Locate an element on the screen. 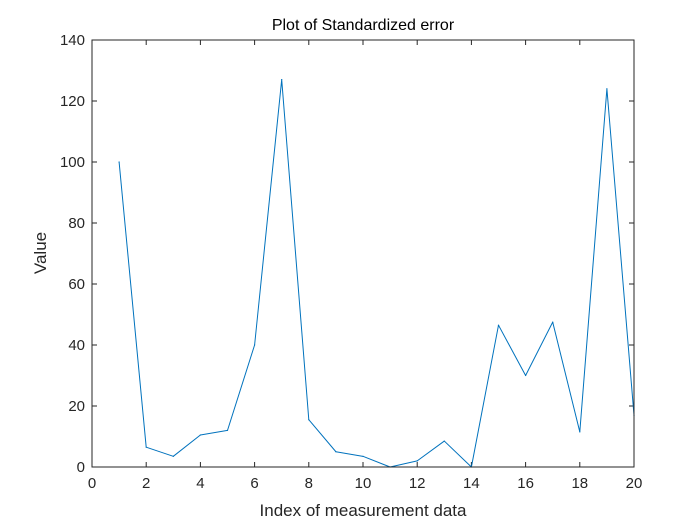 The image size is (700, 525). x-tick-label: 16 is located at coordinates (525, 483).